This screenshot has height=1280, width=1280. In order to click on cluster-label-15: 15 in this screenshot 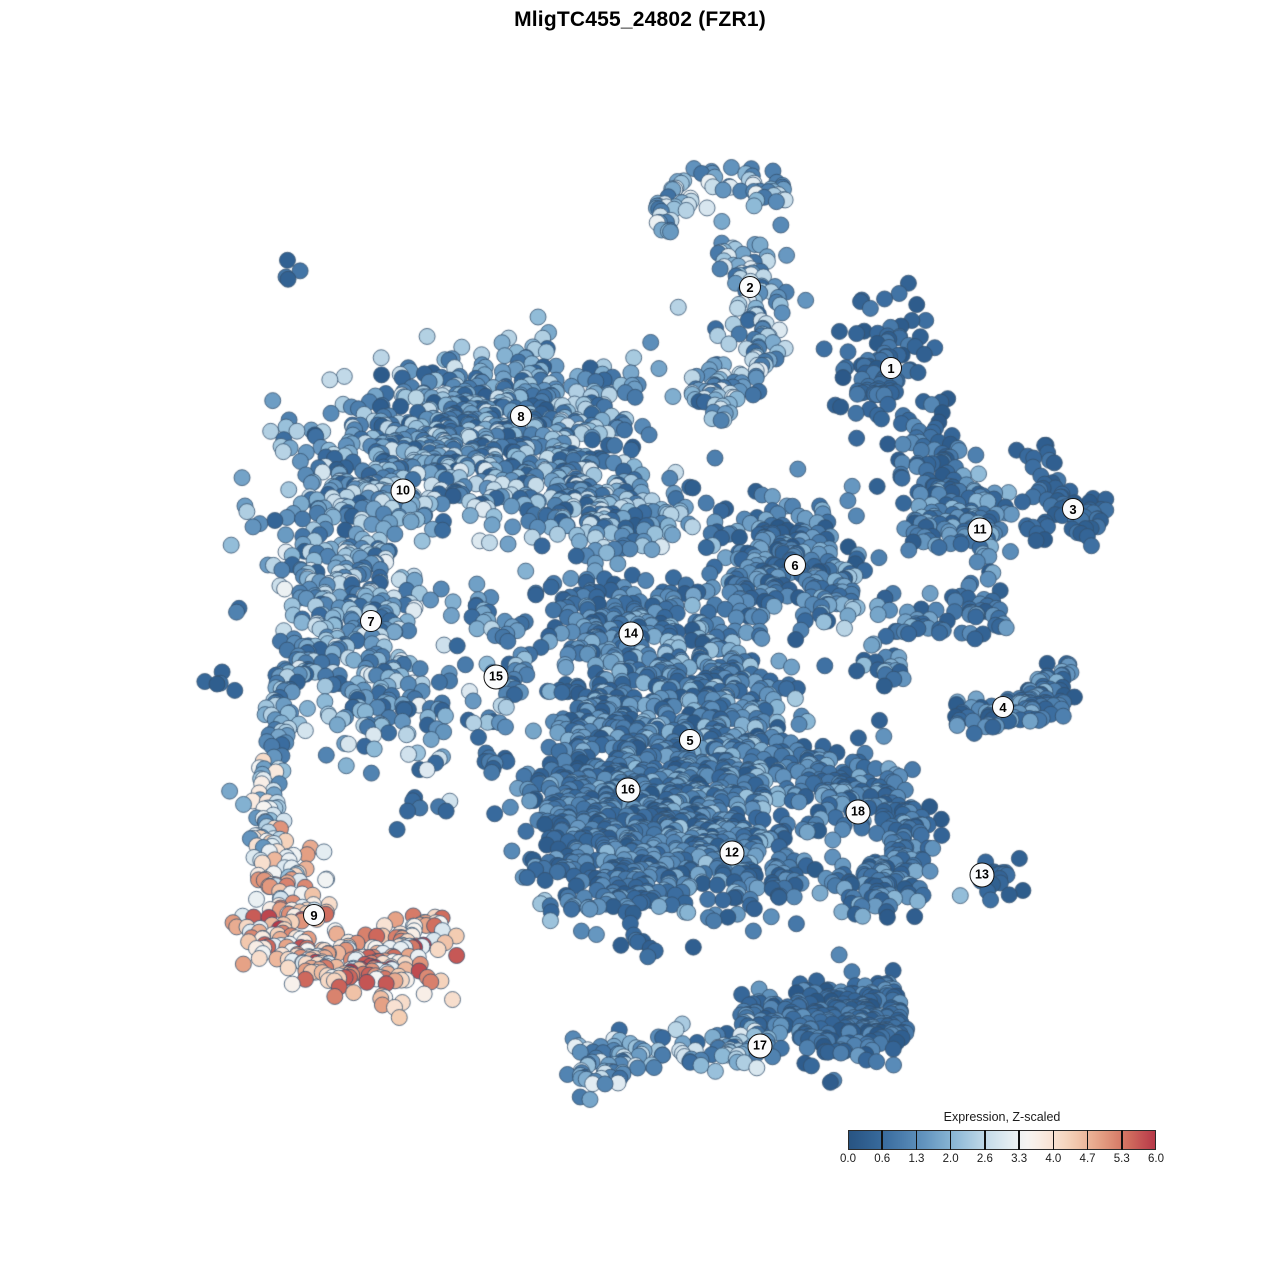, I will do `click(496, 677)`.